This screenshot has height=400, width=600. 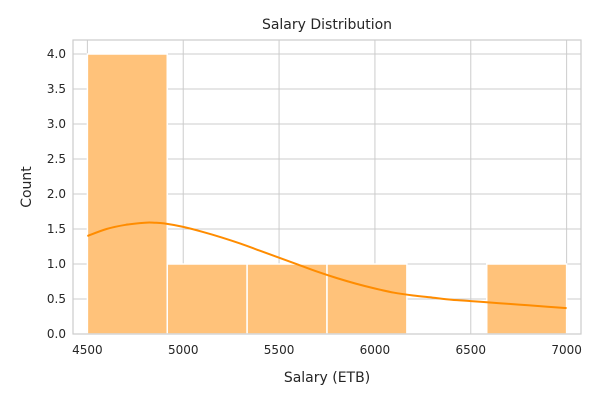 What do you see at coordinates (56, 124) in the screenshot?
I see `y-tick-label: 3.0` at bounding box center [56, 124].